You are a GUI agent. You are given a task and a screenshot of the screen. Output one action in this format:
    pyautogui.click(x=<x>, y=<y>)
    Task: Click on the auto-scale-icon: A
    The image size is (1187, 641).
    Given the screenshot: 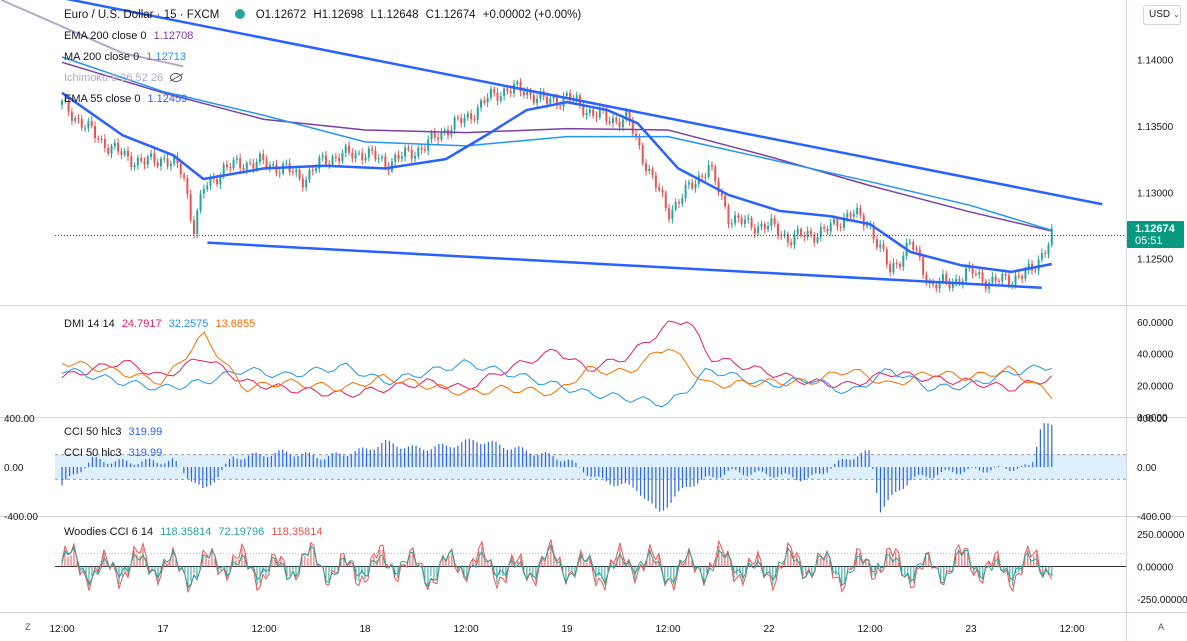 What is the action you would take?
    pyautogui.click(x=1161, y=627)
    